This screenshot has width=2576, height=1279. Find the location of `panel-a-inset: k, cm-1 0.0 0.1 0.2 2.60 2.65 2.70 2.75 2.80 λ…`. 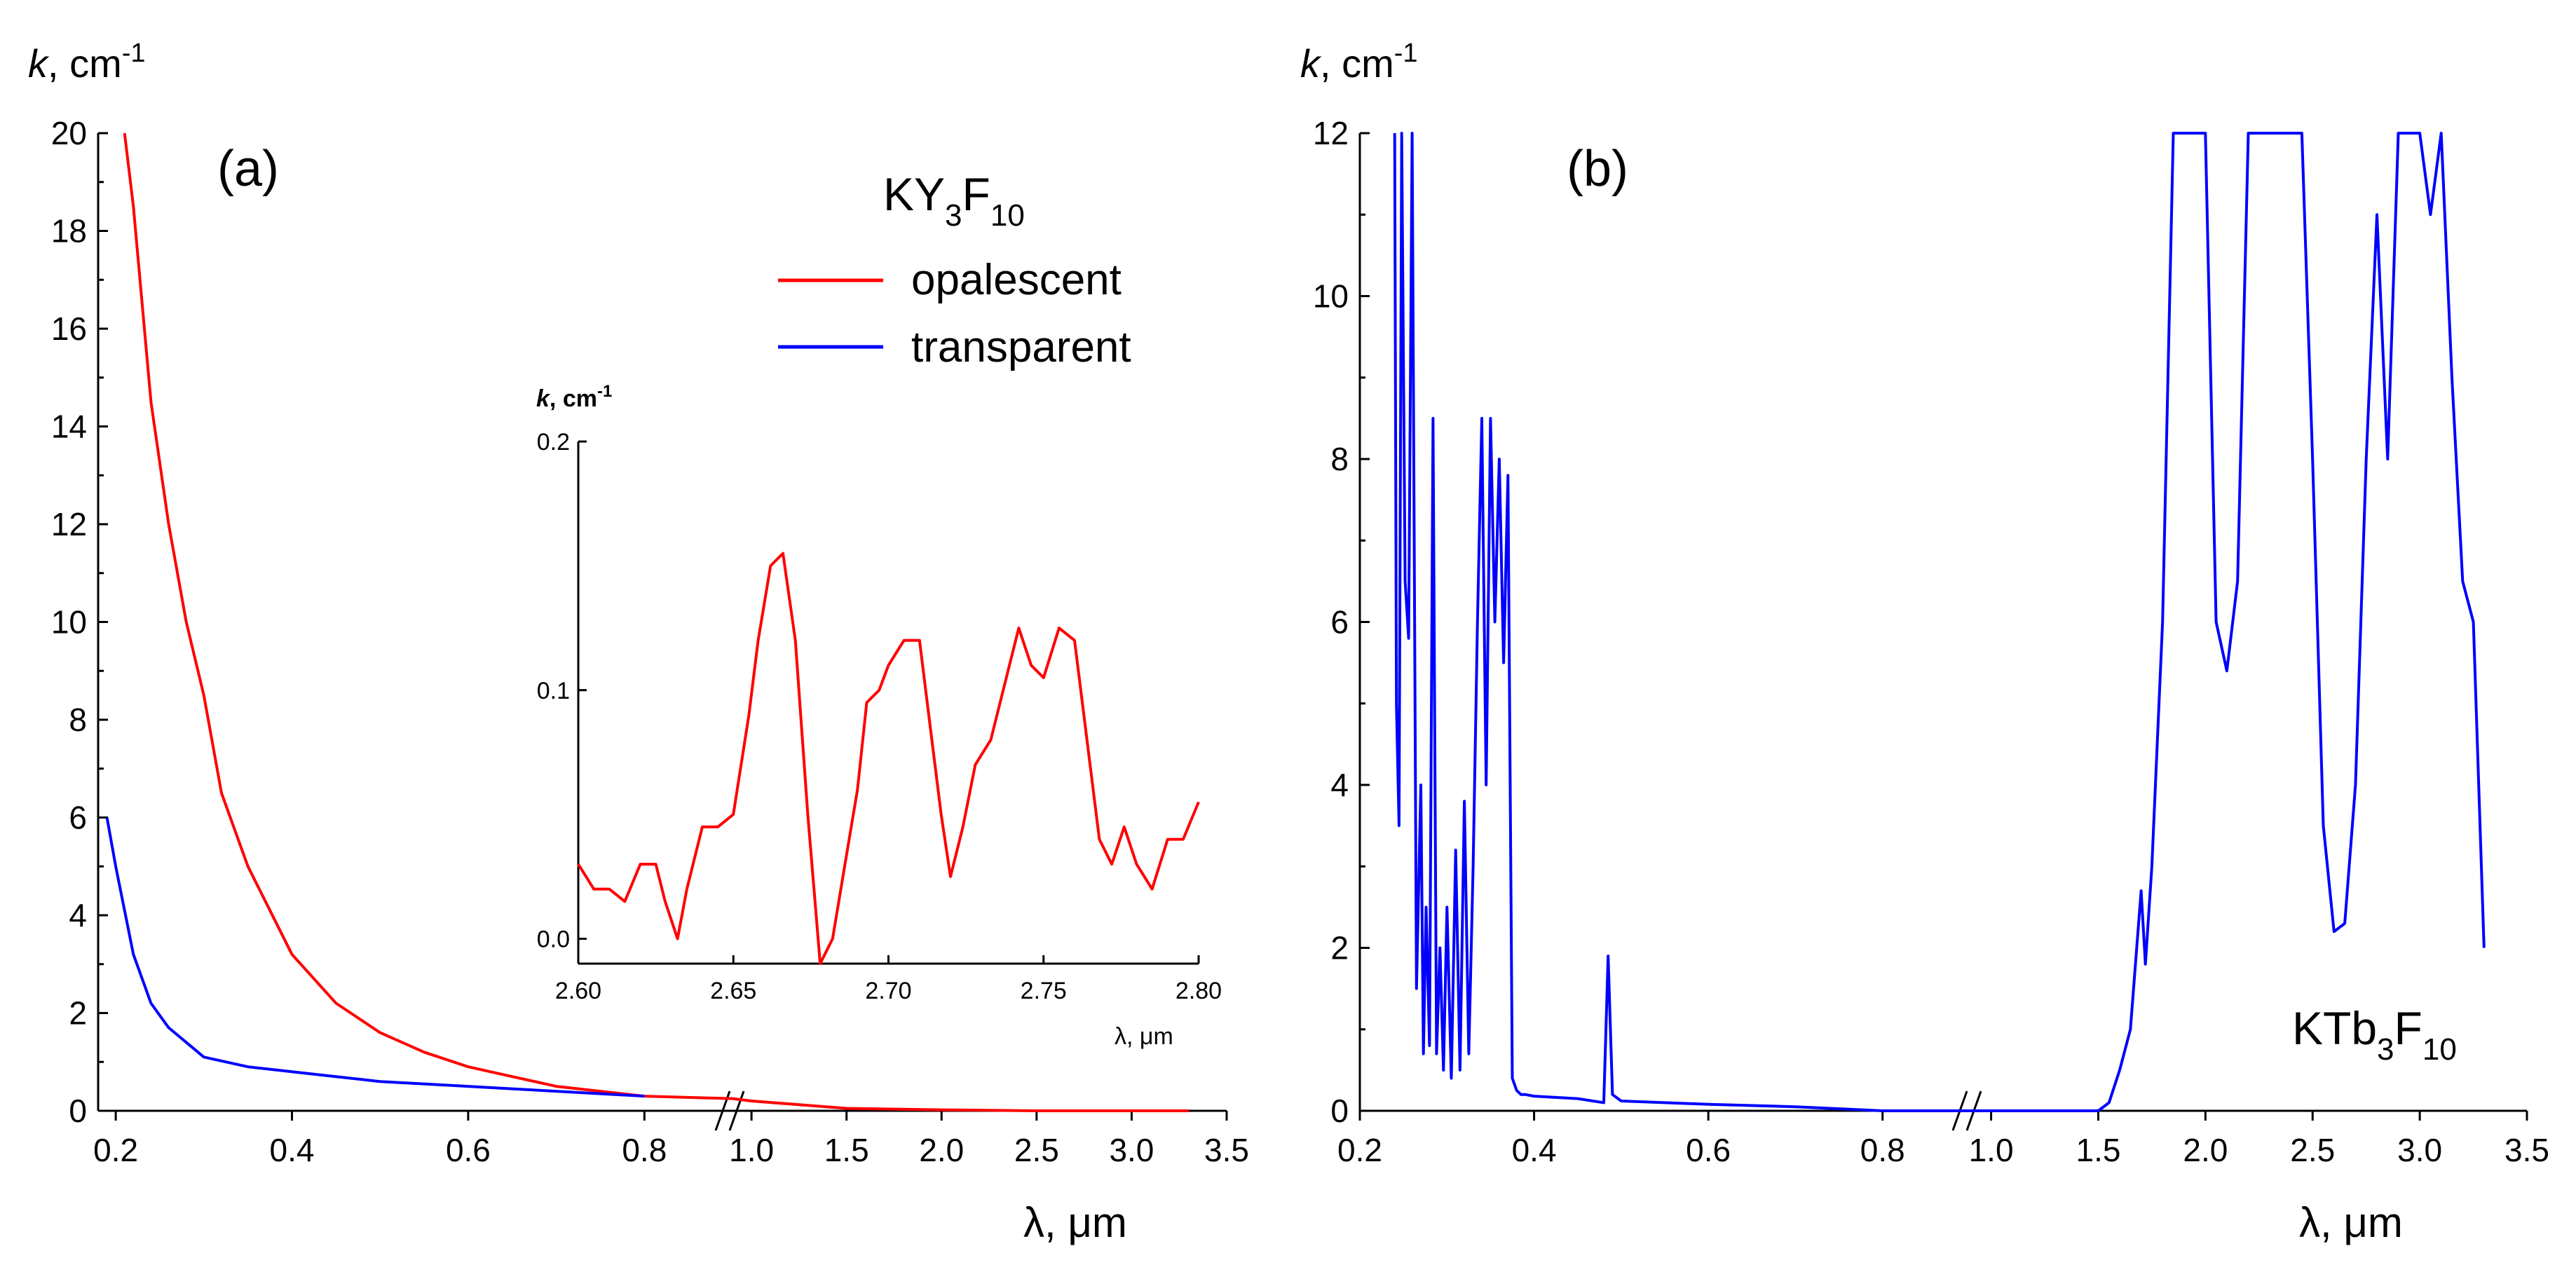

panel-a-inset: k, cm-1 0.0 0.1 0.2 2.60 2.65 2.70 2.75 2.80 λ… is located at coordinates (879, 716).